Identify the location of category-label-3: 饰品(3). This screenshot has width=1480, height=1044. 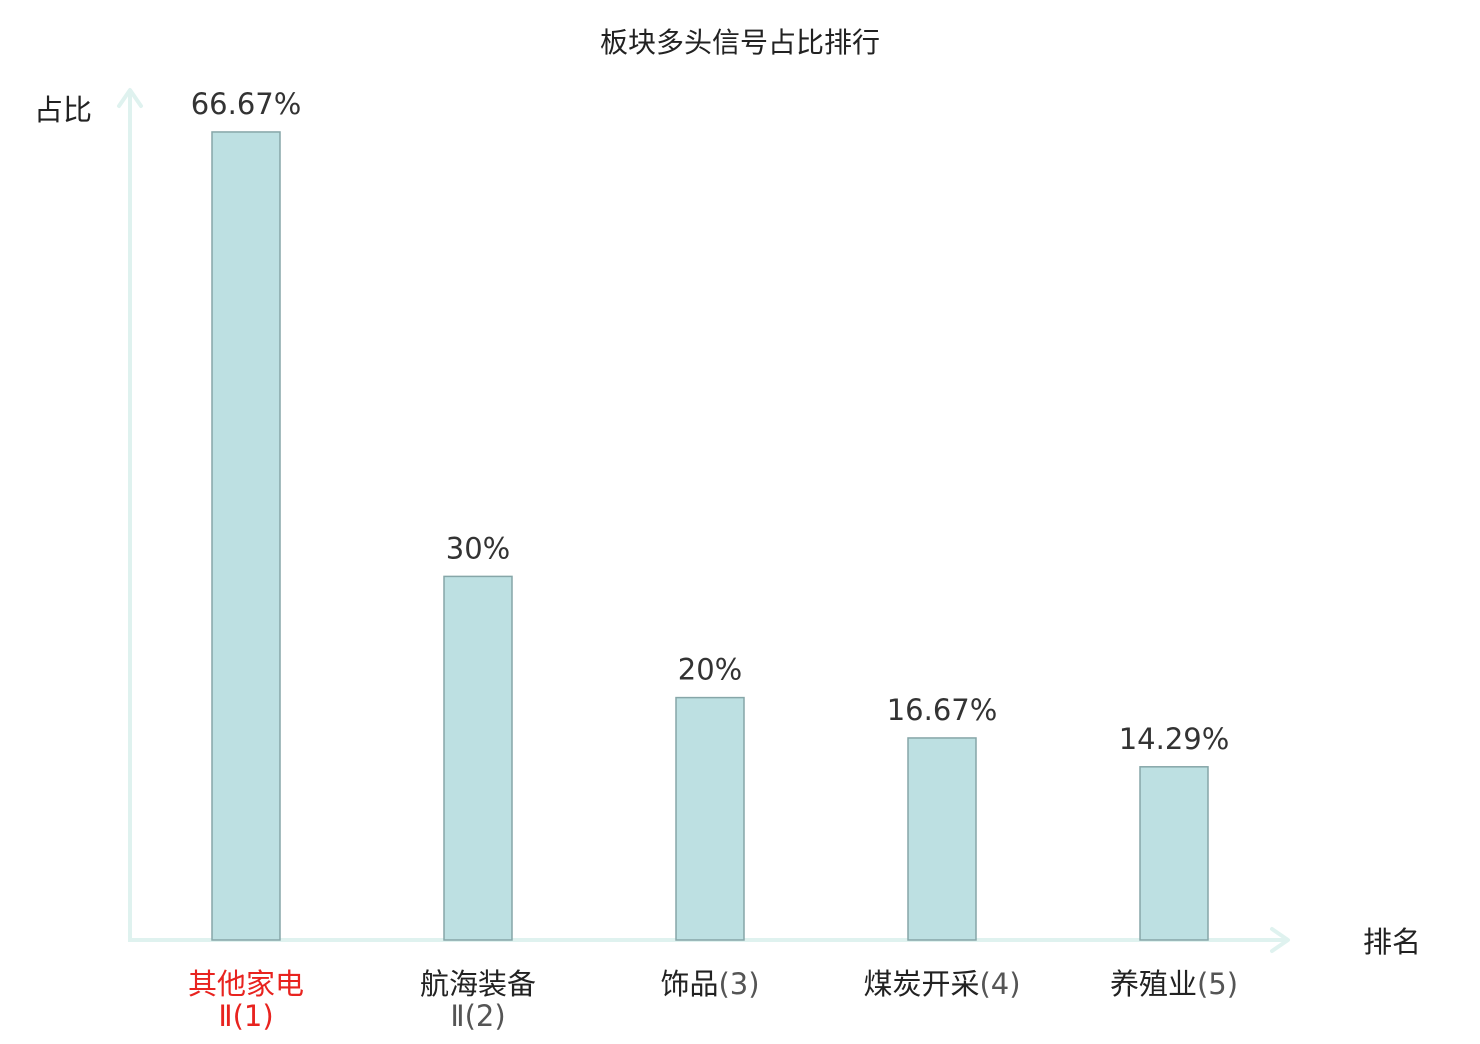
(709, 984).